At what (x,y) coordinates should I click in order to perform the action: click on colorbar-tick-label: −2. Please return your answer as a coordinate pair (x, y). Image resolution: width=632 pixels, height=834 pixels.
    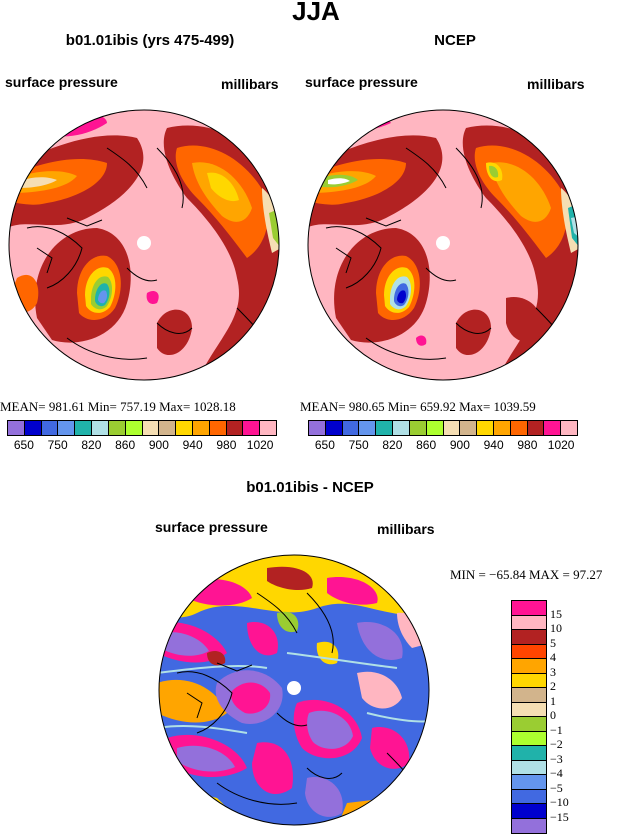
    Looking at the image, I should click on (556, 744).